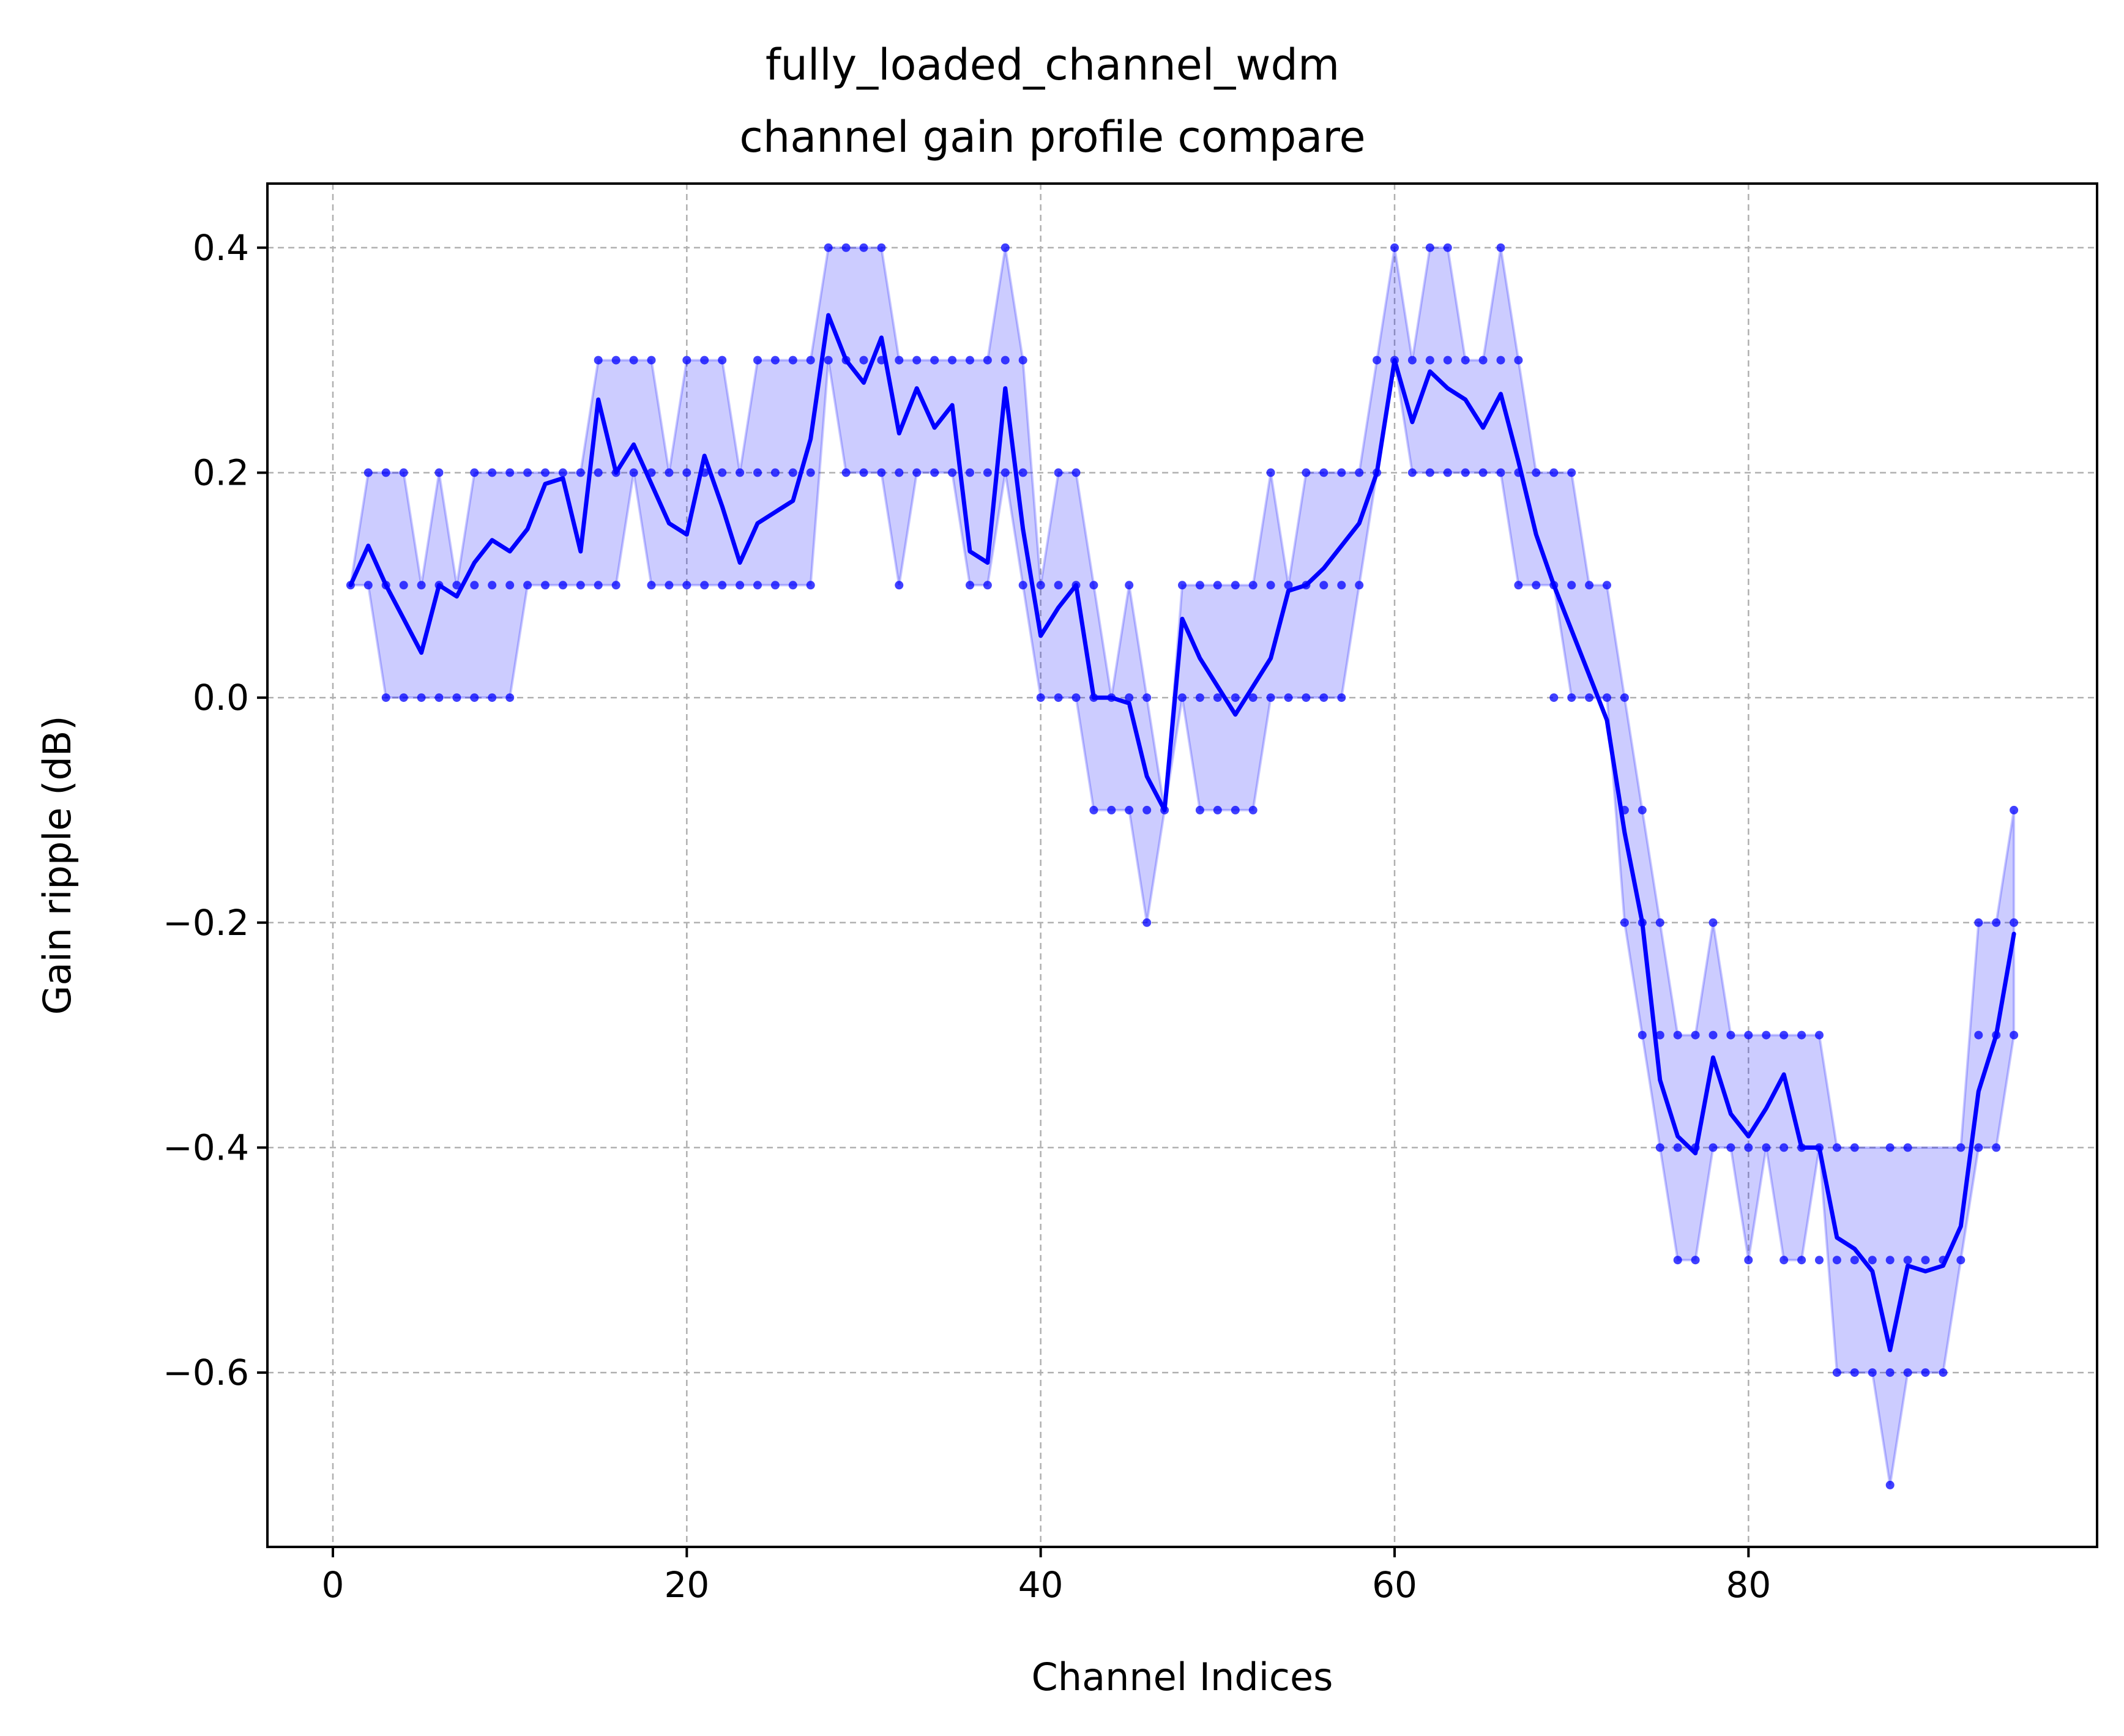  I want to click on x-axis: 0 20 40 60 80, so click(1046, 1576).